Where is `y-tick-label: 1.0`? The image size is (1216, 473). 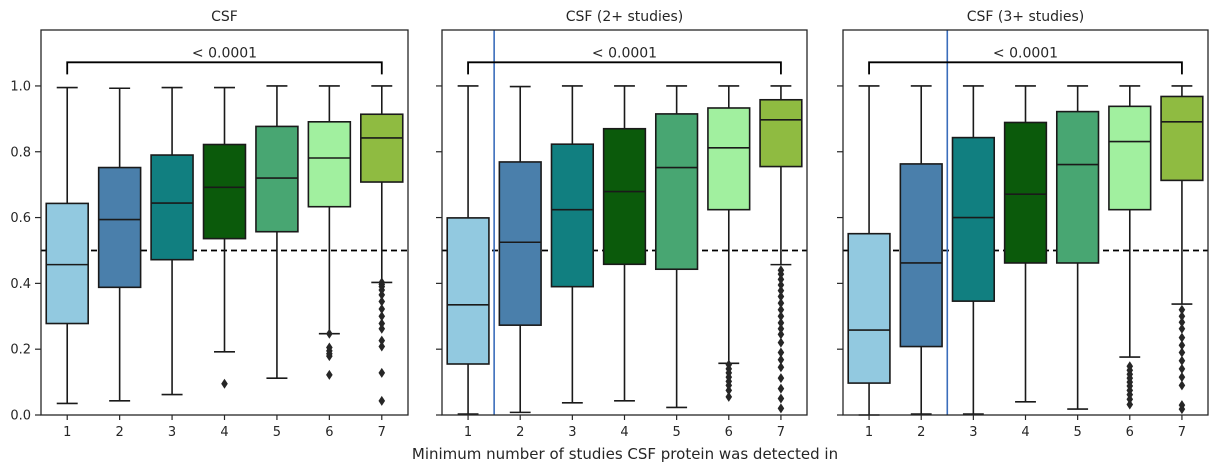
y-tick-label: 1.0 is located at coordinates (20, 86).